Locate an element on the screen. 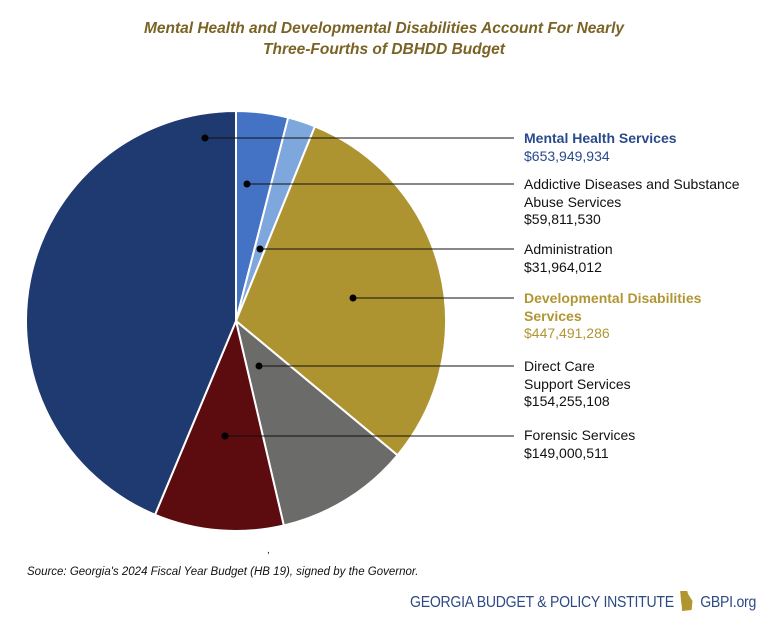 This screenshot has width=768, height=623. leader-dot-addictive-diseases-and-substance-abuse-services is located at coordinates (247, 184).